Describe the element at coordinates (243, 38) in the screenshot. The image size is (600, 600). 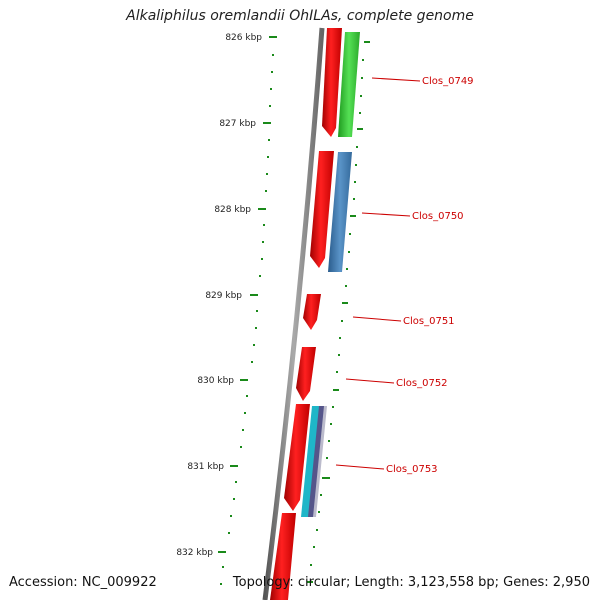
I see `kbp-label-826: 826 kbp` at that location.